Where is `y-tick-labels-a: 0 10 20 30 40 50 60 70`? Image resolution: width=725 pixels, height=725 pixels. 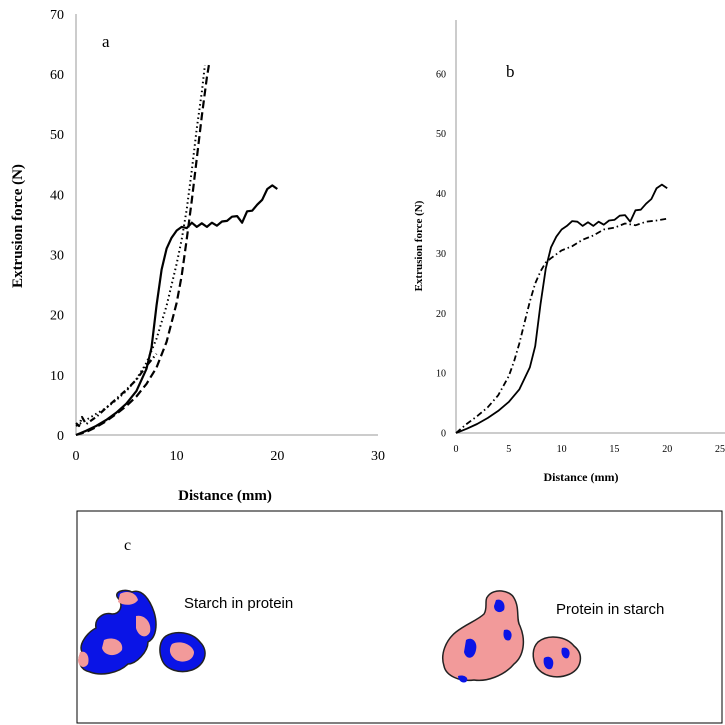 y-tick-labels-a: 0 10 20 30 40 50 60 70 is located at coordinates (57, 226).